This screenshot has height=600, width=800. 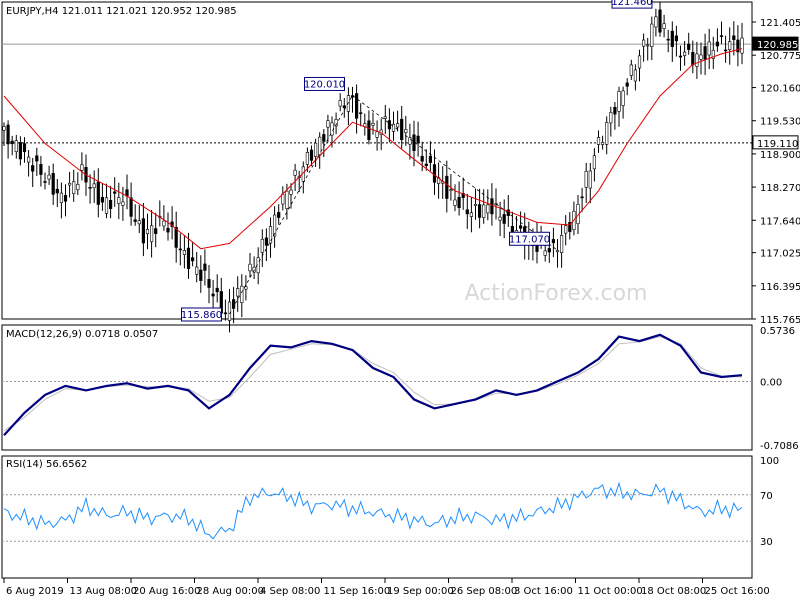 What do you see at coordinates (780, 89) in the screenshot?
I see `y-tick-label: 120.160` at bounding box center [780, 89].